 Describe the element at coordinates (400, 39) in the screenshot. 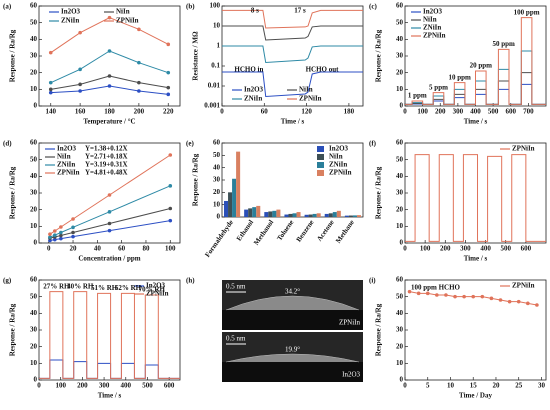

I see `y-tick-label: 40` at that location.